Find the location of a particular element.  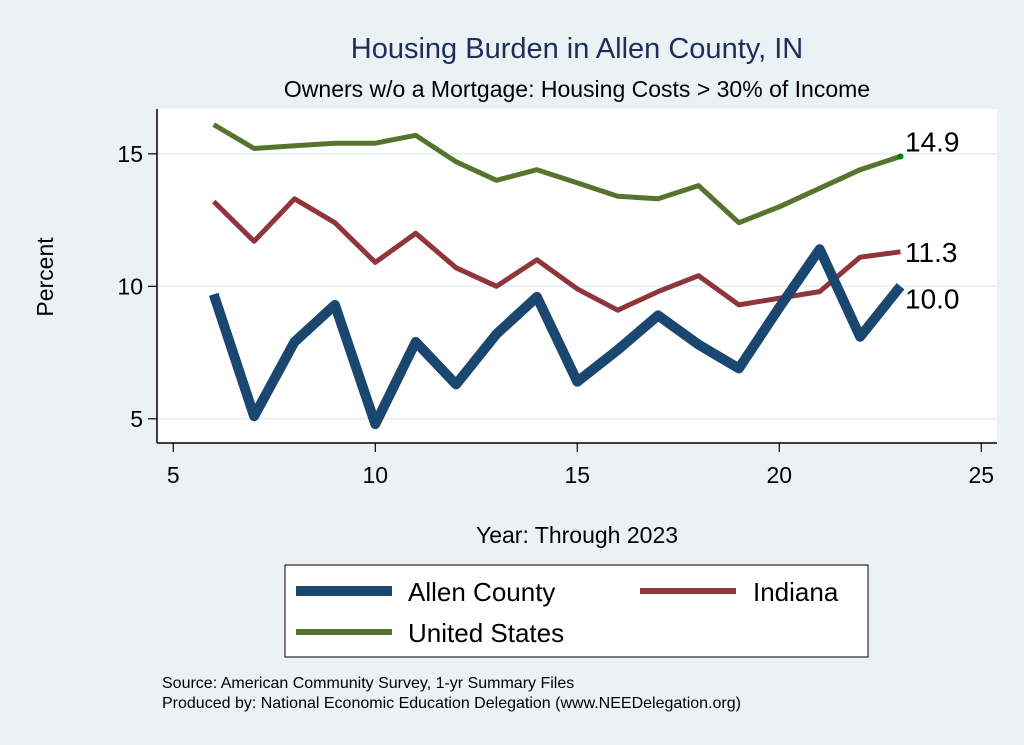

x-tick-label-10: 10 is located at coordinates (376, 475).